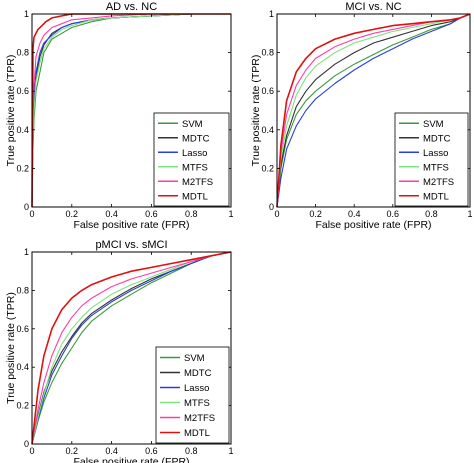 The image size is (474, 463). Describe the element at coordinates (131, 245) in the screenshot. I see `chart-title: pMCI vs. sMCI` at that location.